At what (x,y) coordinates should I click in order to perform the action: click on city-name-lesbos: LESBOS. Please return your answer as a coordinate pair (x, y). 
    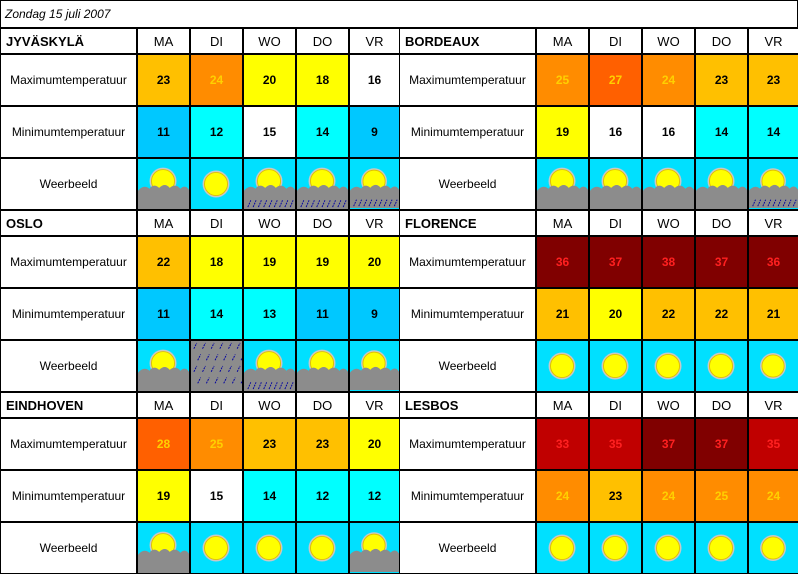
    Looking at the image, I should click on (467, 405).